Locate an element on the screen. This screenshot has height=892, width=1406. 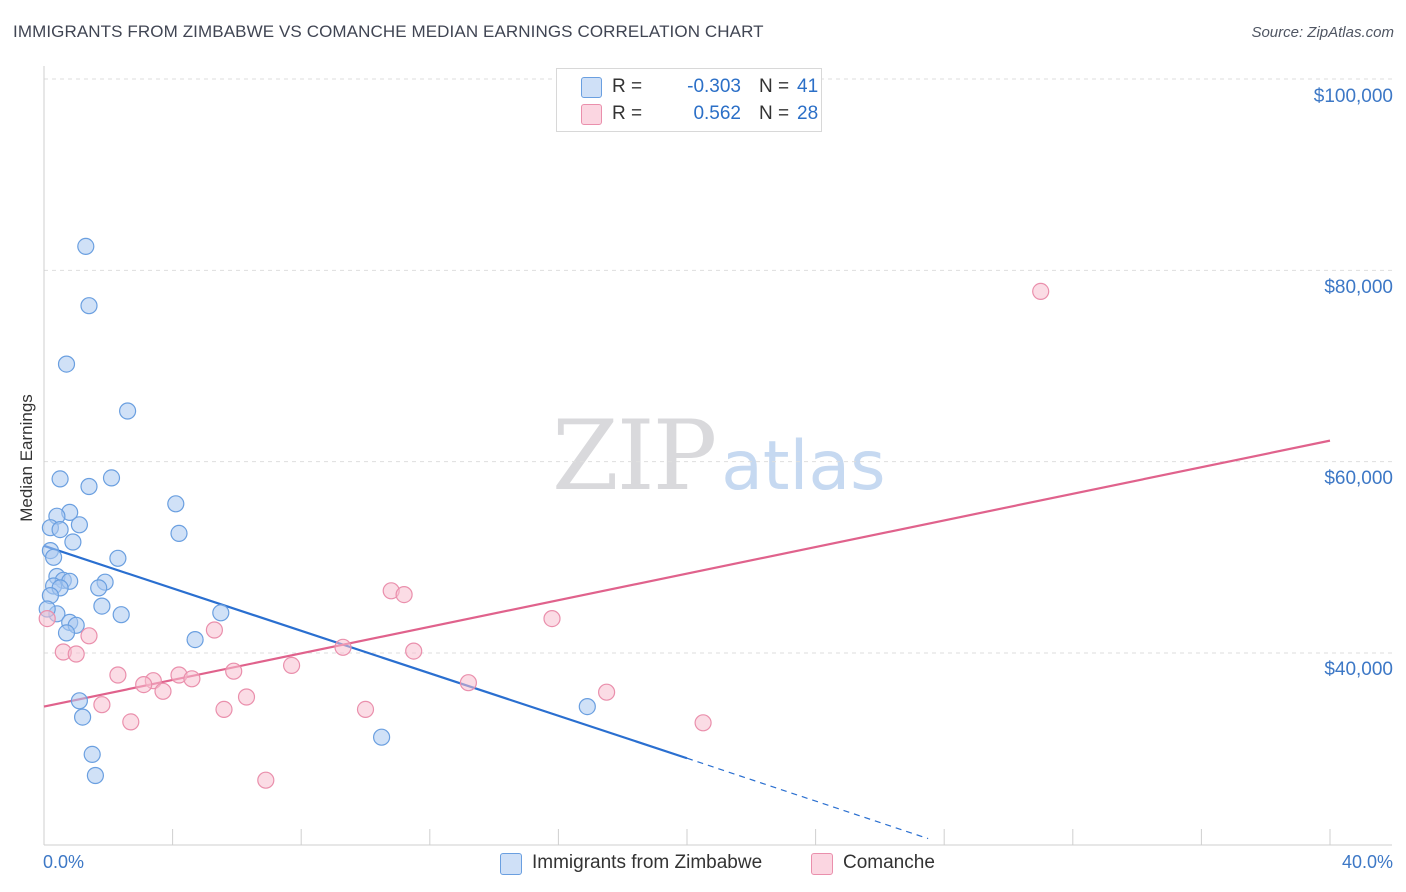
trend-line-zimbabwe-extension is located at coordinates (807, 798).